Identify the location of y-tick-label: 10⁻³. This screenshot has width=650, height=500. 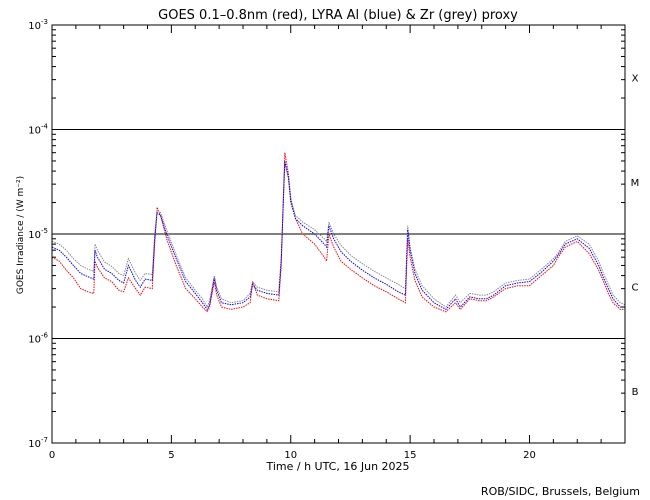
(38, 25).